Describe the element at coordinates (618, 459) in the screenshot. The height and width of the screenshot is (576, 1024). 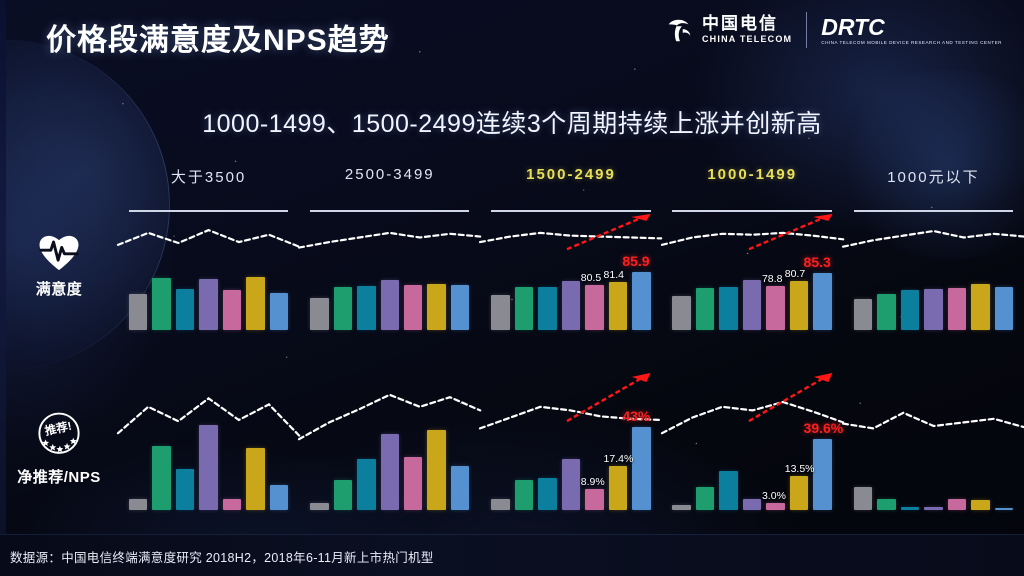
I see `value-label: 17.4%` at that location.